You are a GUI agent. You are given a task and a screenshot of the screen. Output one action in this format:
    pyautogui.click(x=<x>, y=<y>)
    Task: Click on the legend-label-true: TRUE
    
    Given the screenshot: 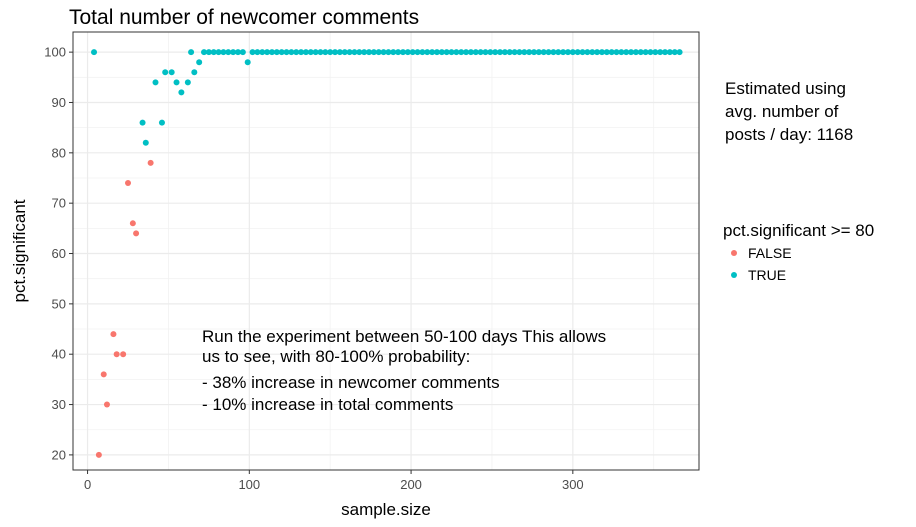 What is the action you would take?
    pyautogui.click(x=767, y=275)
    